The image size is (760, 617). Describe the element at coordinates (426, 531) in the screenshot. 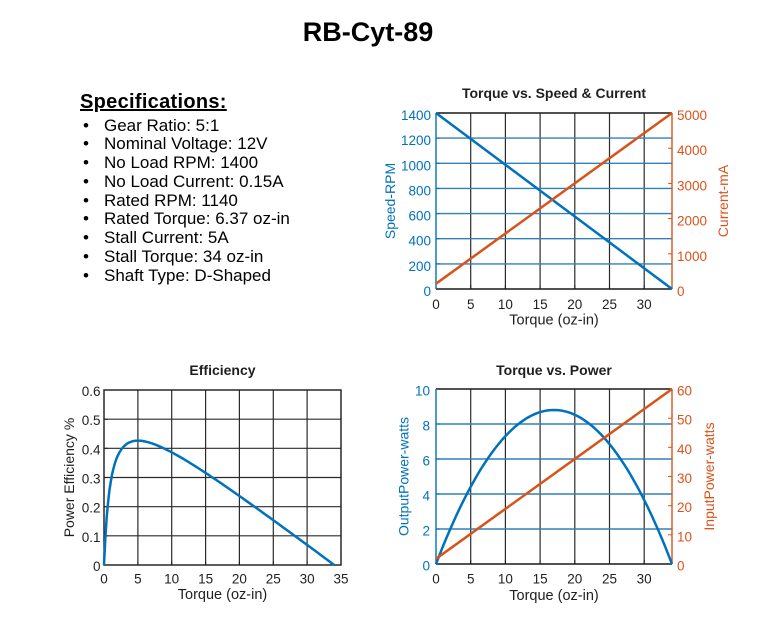

I see `svg-text: 2` at that location.